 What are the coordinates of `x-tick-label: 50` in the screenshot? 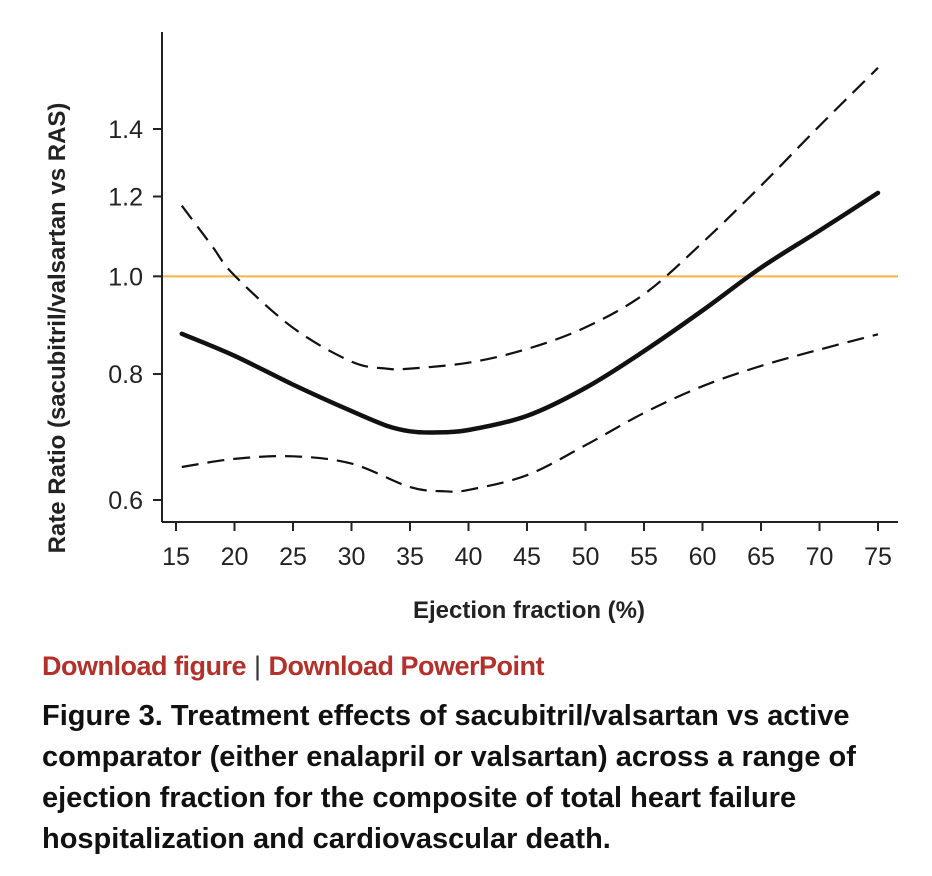 It's located at (586, 557).